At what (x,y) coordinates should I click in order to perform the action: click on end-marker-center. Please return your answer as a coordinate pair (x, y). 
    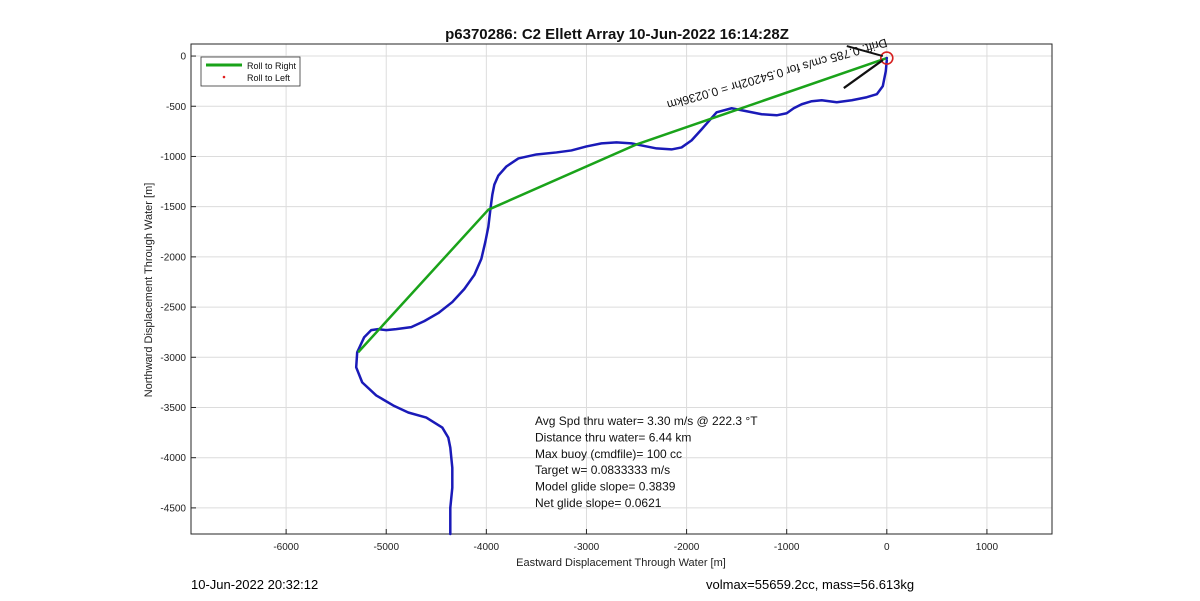
    Looking at the image, I should click on (887, 58).